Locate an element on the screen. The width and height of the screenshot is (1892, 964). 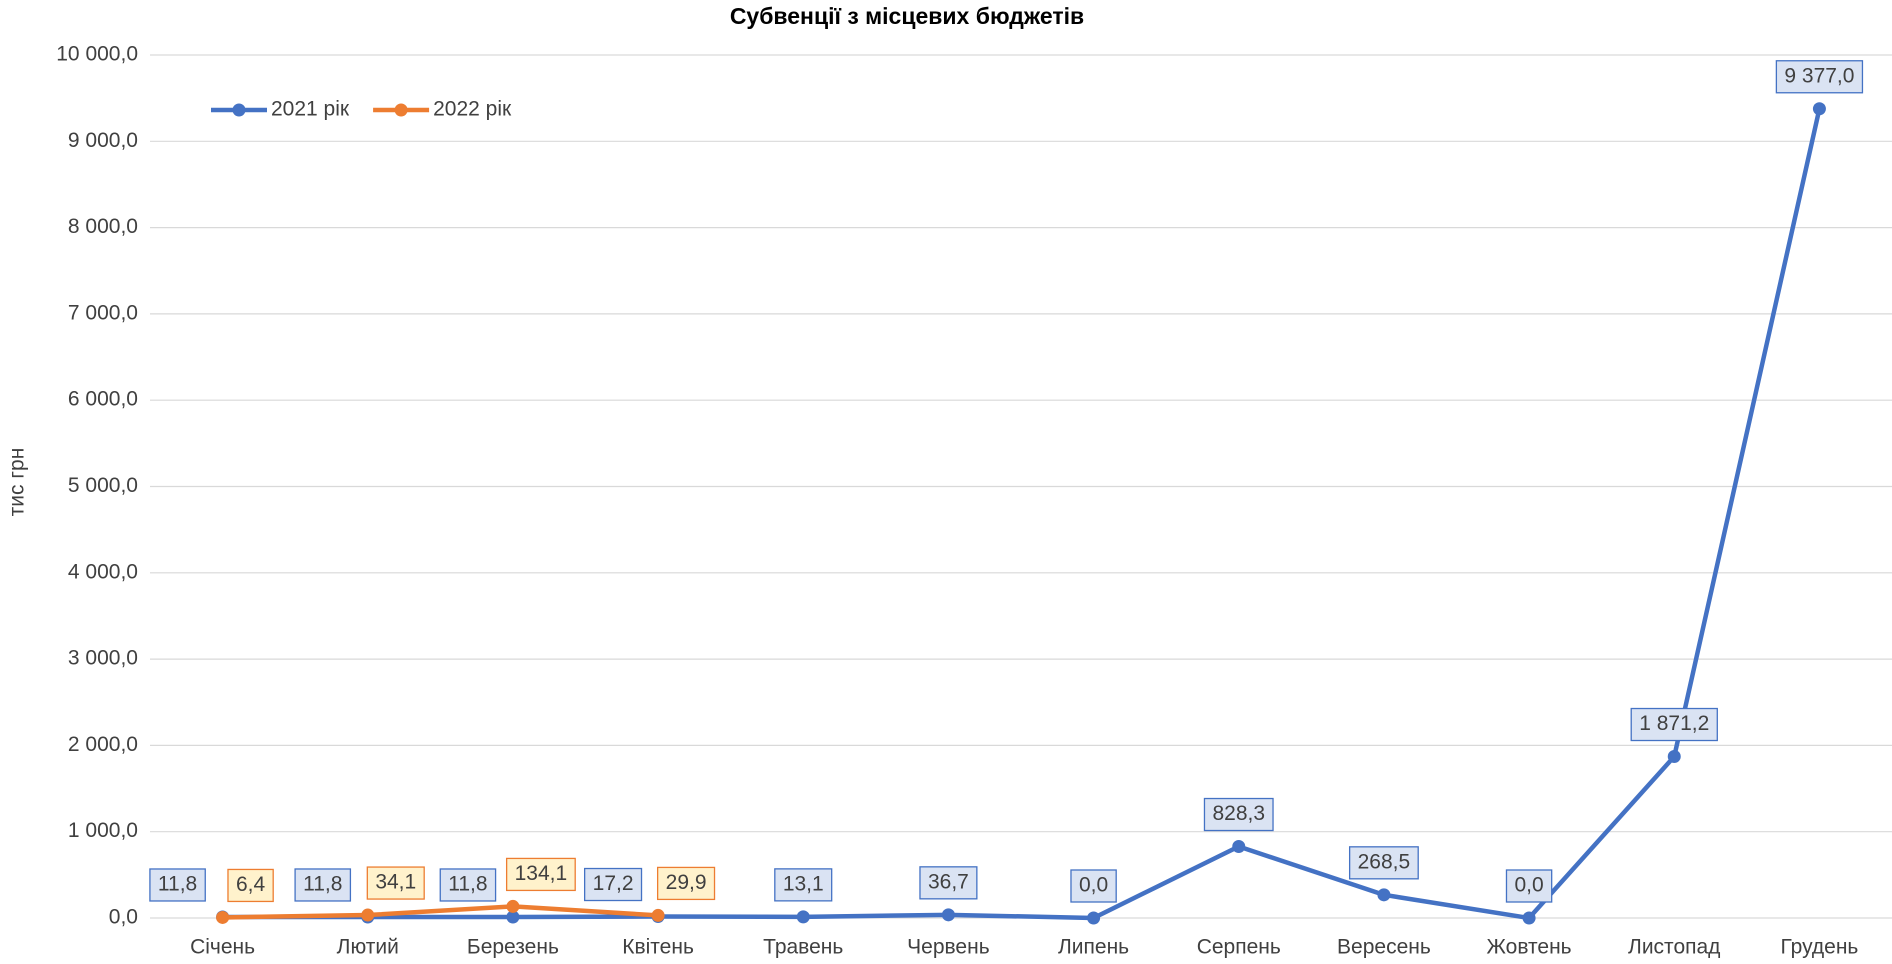
data-label: 36,7 is located at coordinates (948, 881).